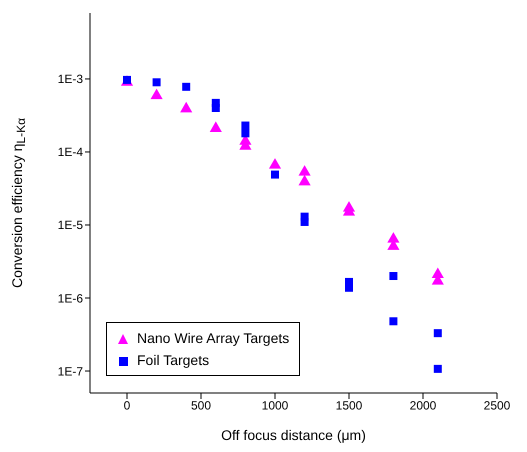  I want to click on y-tick-label: 1E-4, so click(71, 152).